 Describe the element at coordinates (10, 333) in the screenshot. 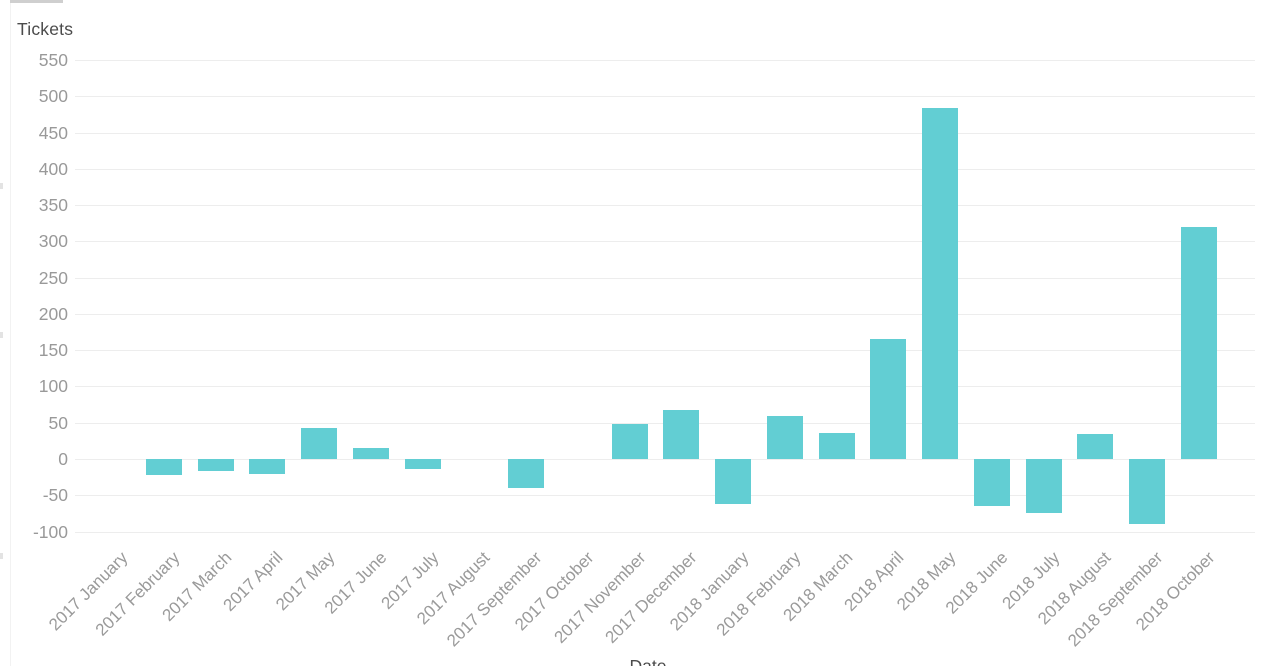

I see `screen-edge-line` at that location.